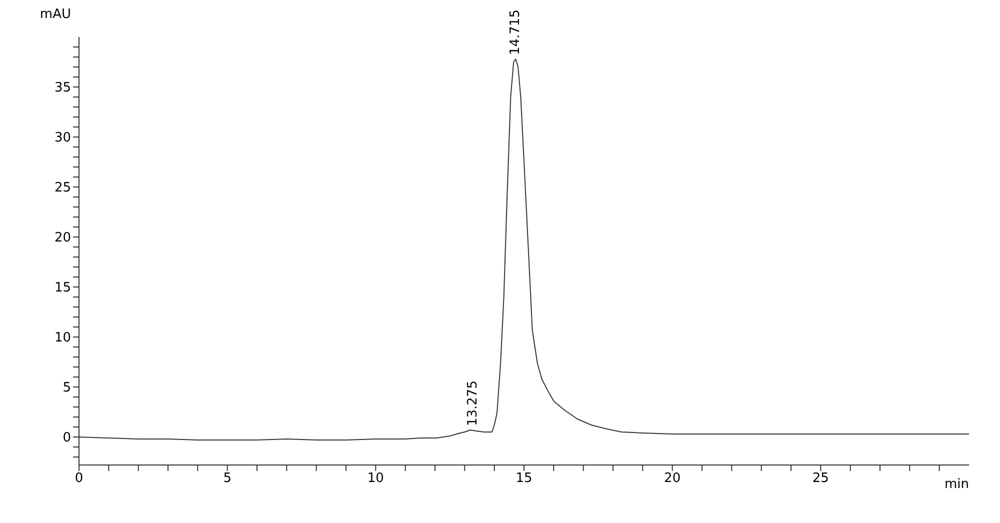  What do you see at coordinates (66, 388) in the screenshot?
I see `y-tick-label: 5` at bounding box center [66, 388].